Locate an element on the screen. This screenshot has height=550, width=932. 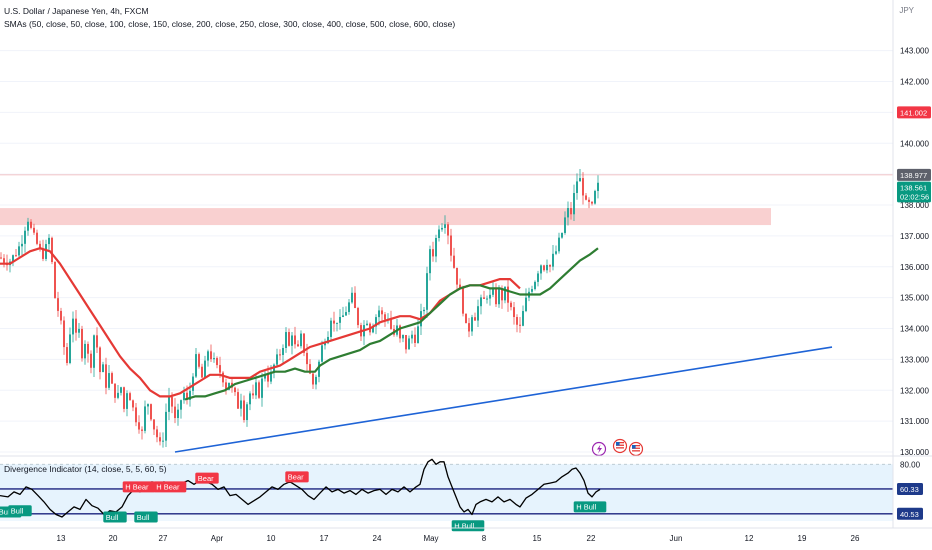
indicator-band-lower is located at coordinates (446, 517).